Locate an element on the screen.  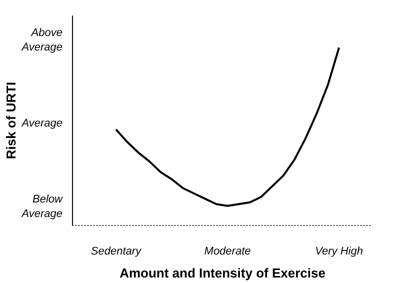
x-tick-label: Very High is located at coordinates (339, 252).